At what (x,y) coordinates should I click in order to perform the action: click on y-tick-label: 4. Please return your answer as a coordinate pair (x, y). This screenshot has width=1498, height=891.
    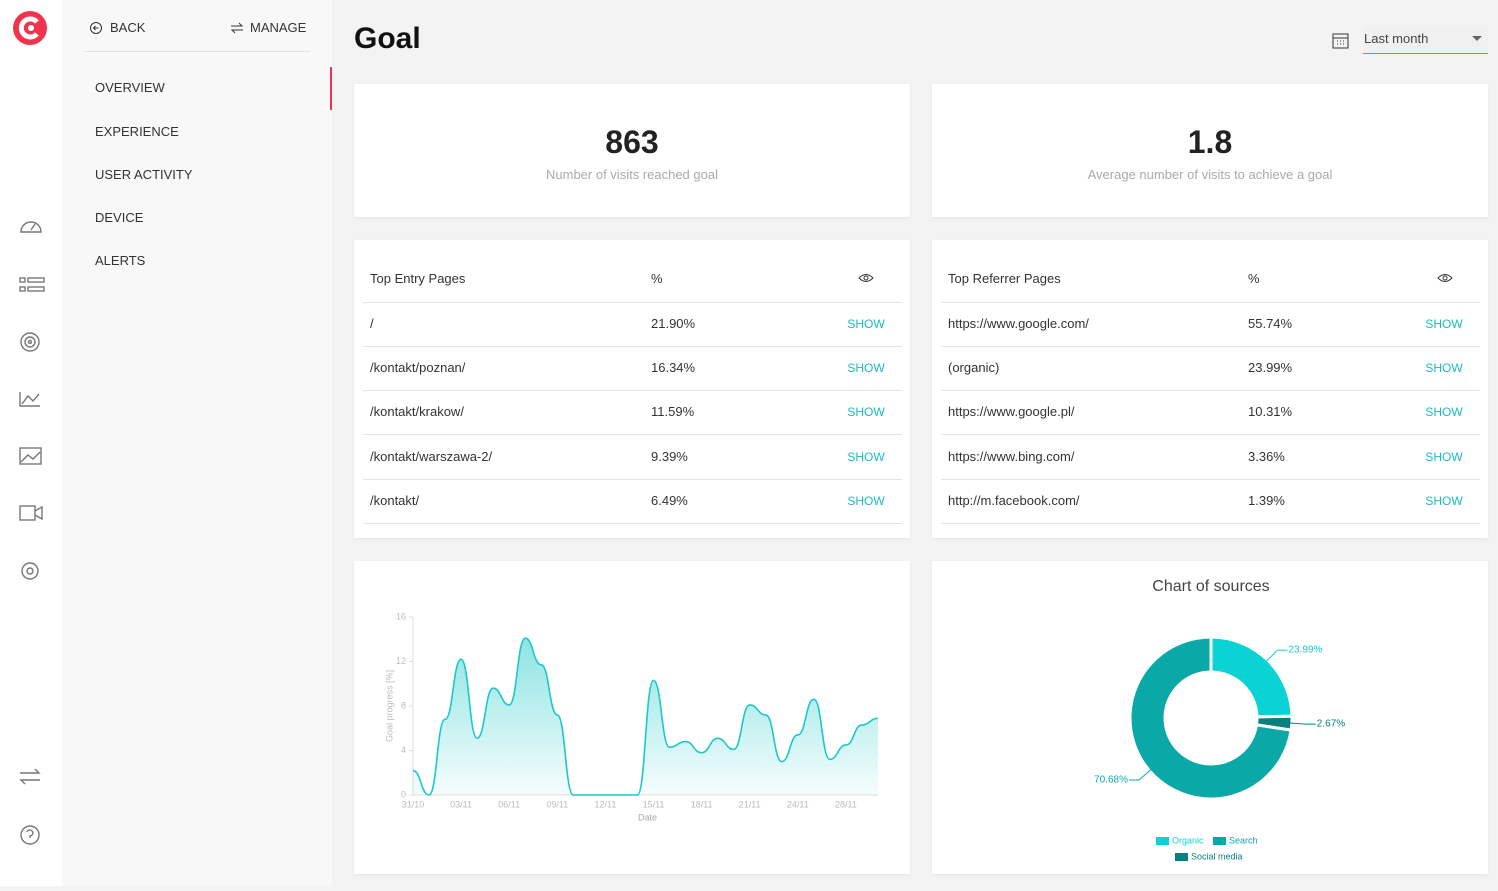
    Looking at the image, I should click on (403, 750).